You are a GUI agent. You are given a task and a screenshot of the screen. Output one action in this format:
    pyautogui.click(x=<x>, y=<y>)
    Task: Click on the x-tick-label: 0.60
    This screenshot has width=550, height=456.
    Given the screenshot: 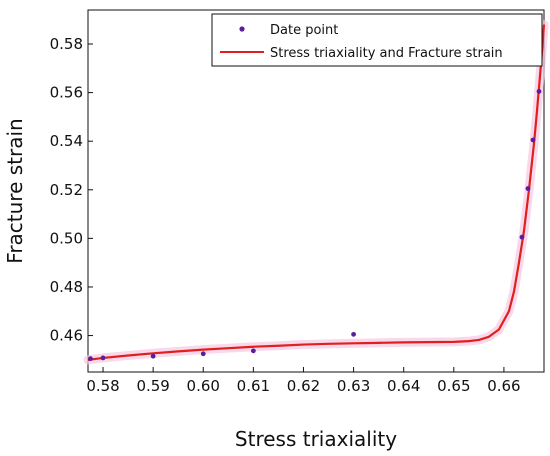 What is the action you would take?
    pyautogui.click(x=203, y=386)
    